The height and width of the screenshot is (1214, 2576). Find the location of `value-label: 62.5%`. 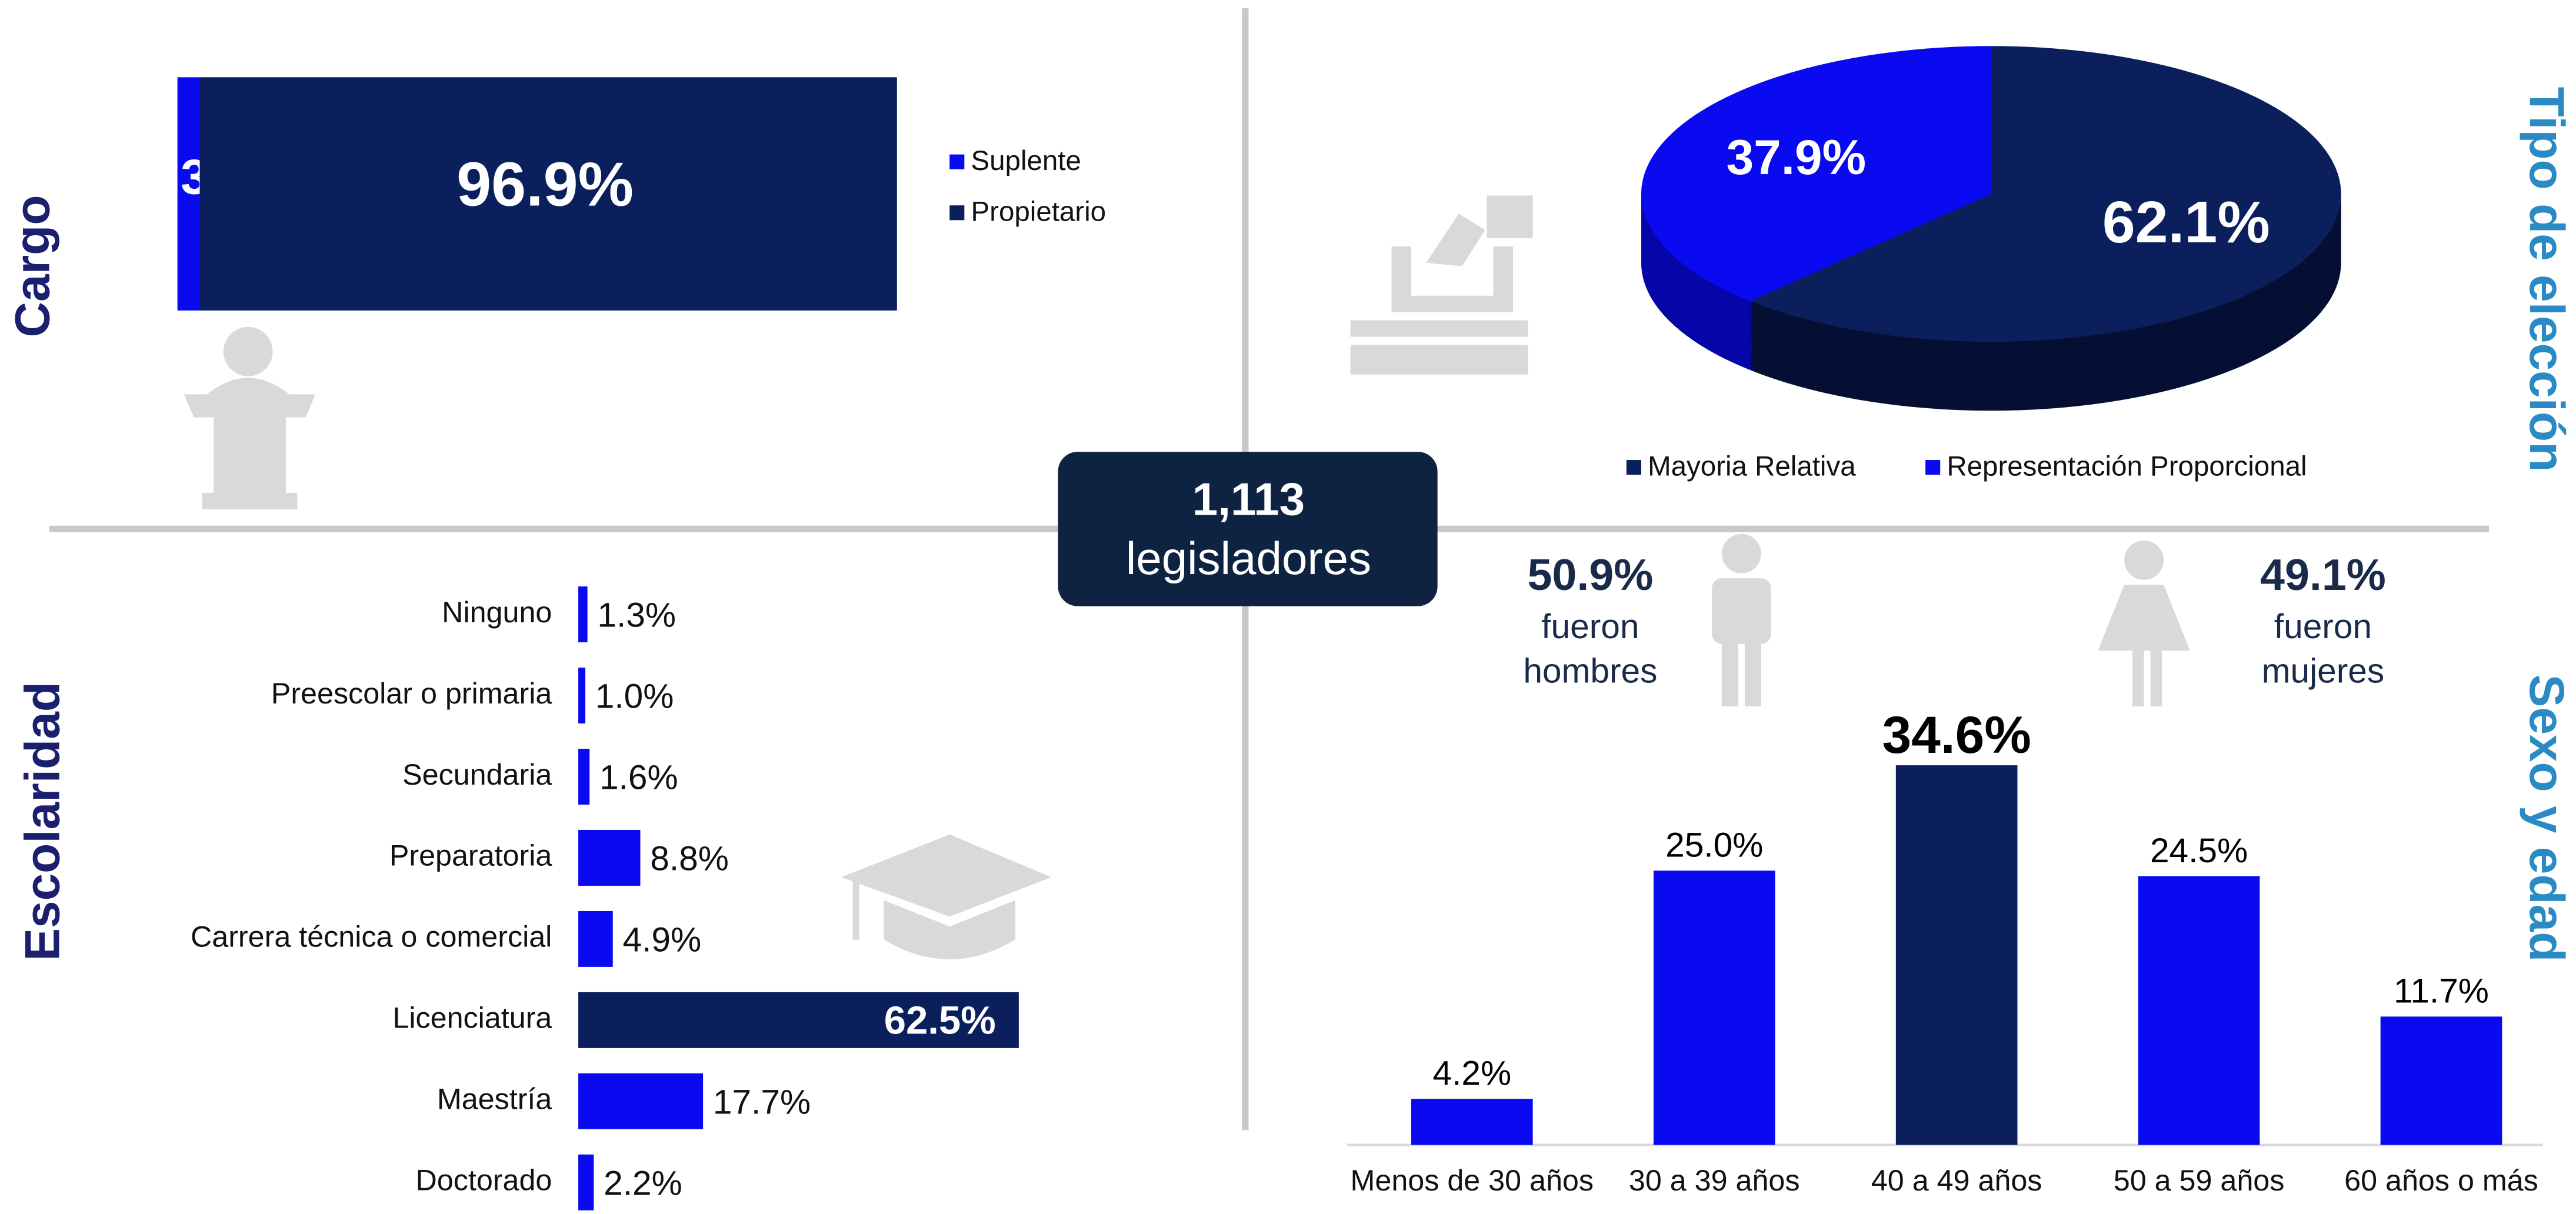

value-label: 62.5% is located at coordinates (940, 1021).